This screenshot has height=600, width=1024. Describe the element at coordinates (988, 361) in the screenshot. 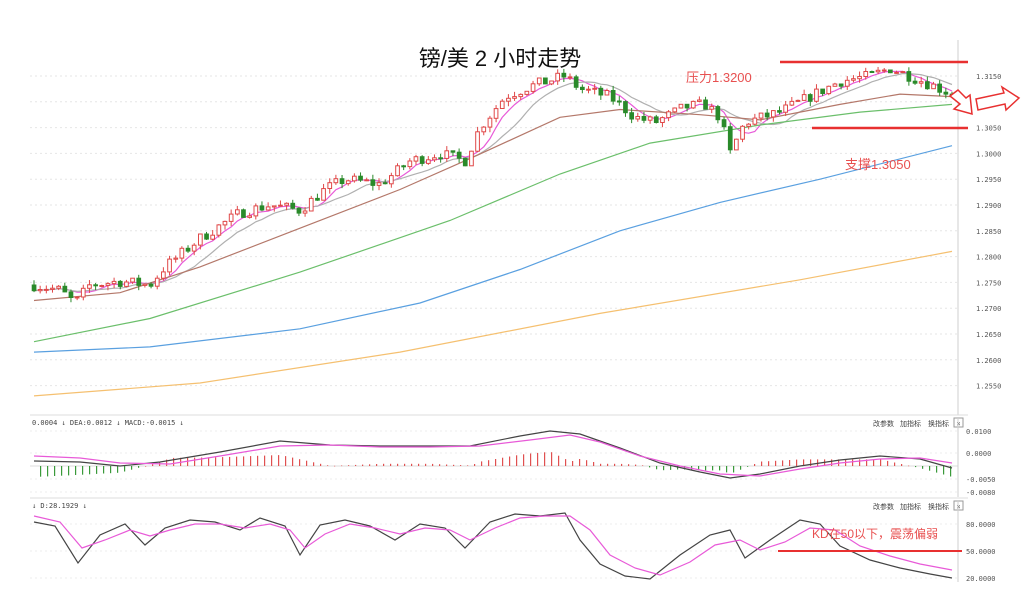

I see `price-tick-label: 1.2600` at that location.